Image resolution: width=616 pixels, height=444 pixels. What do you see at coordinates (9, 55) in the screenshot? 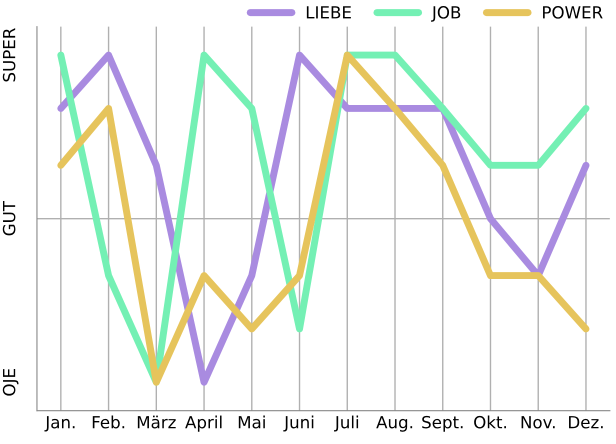
I see `text: SUPER` at bounding box center [9, 55].